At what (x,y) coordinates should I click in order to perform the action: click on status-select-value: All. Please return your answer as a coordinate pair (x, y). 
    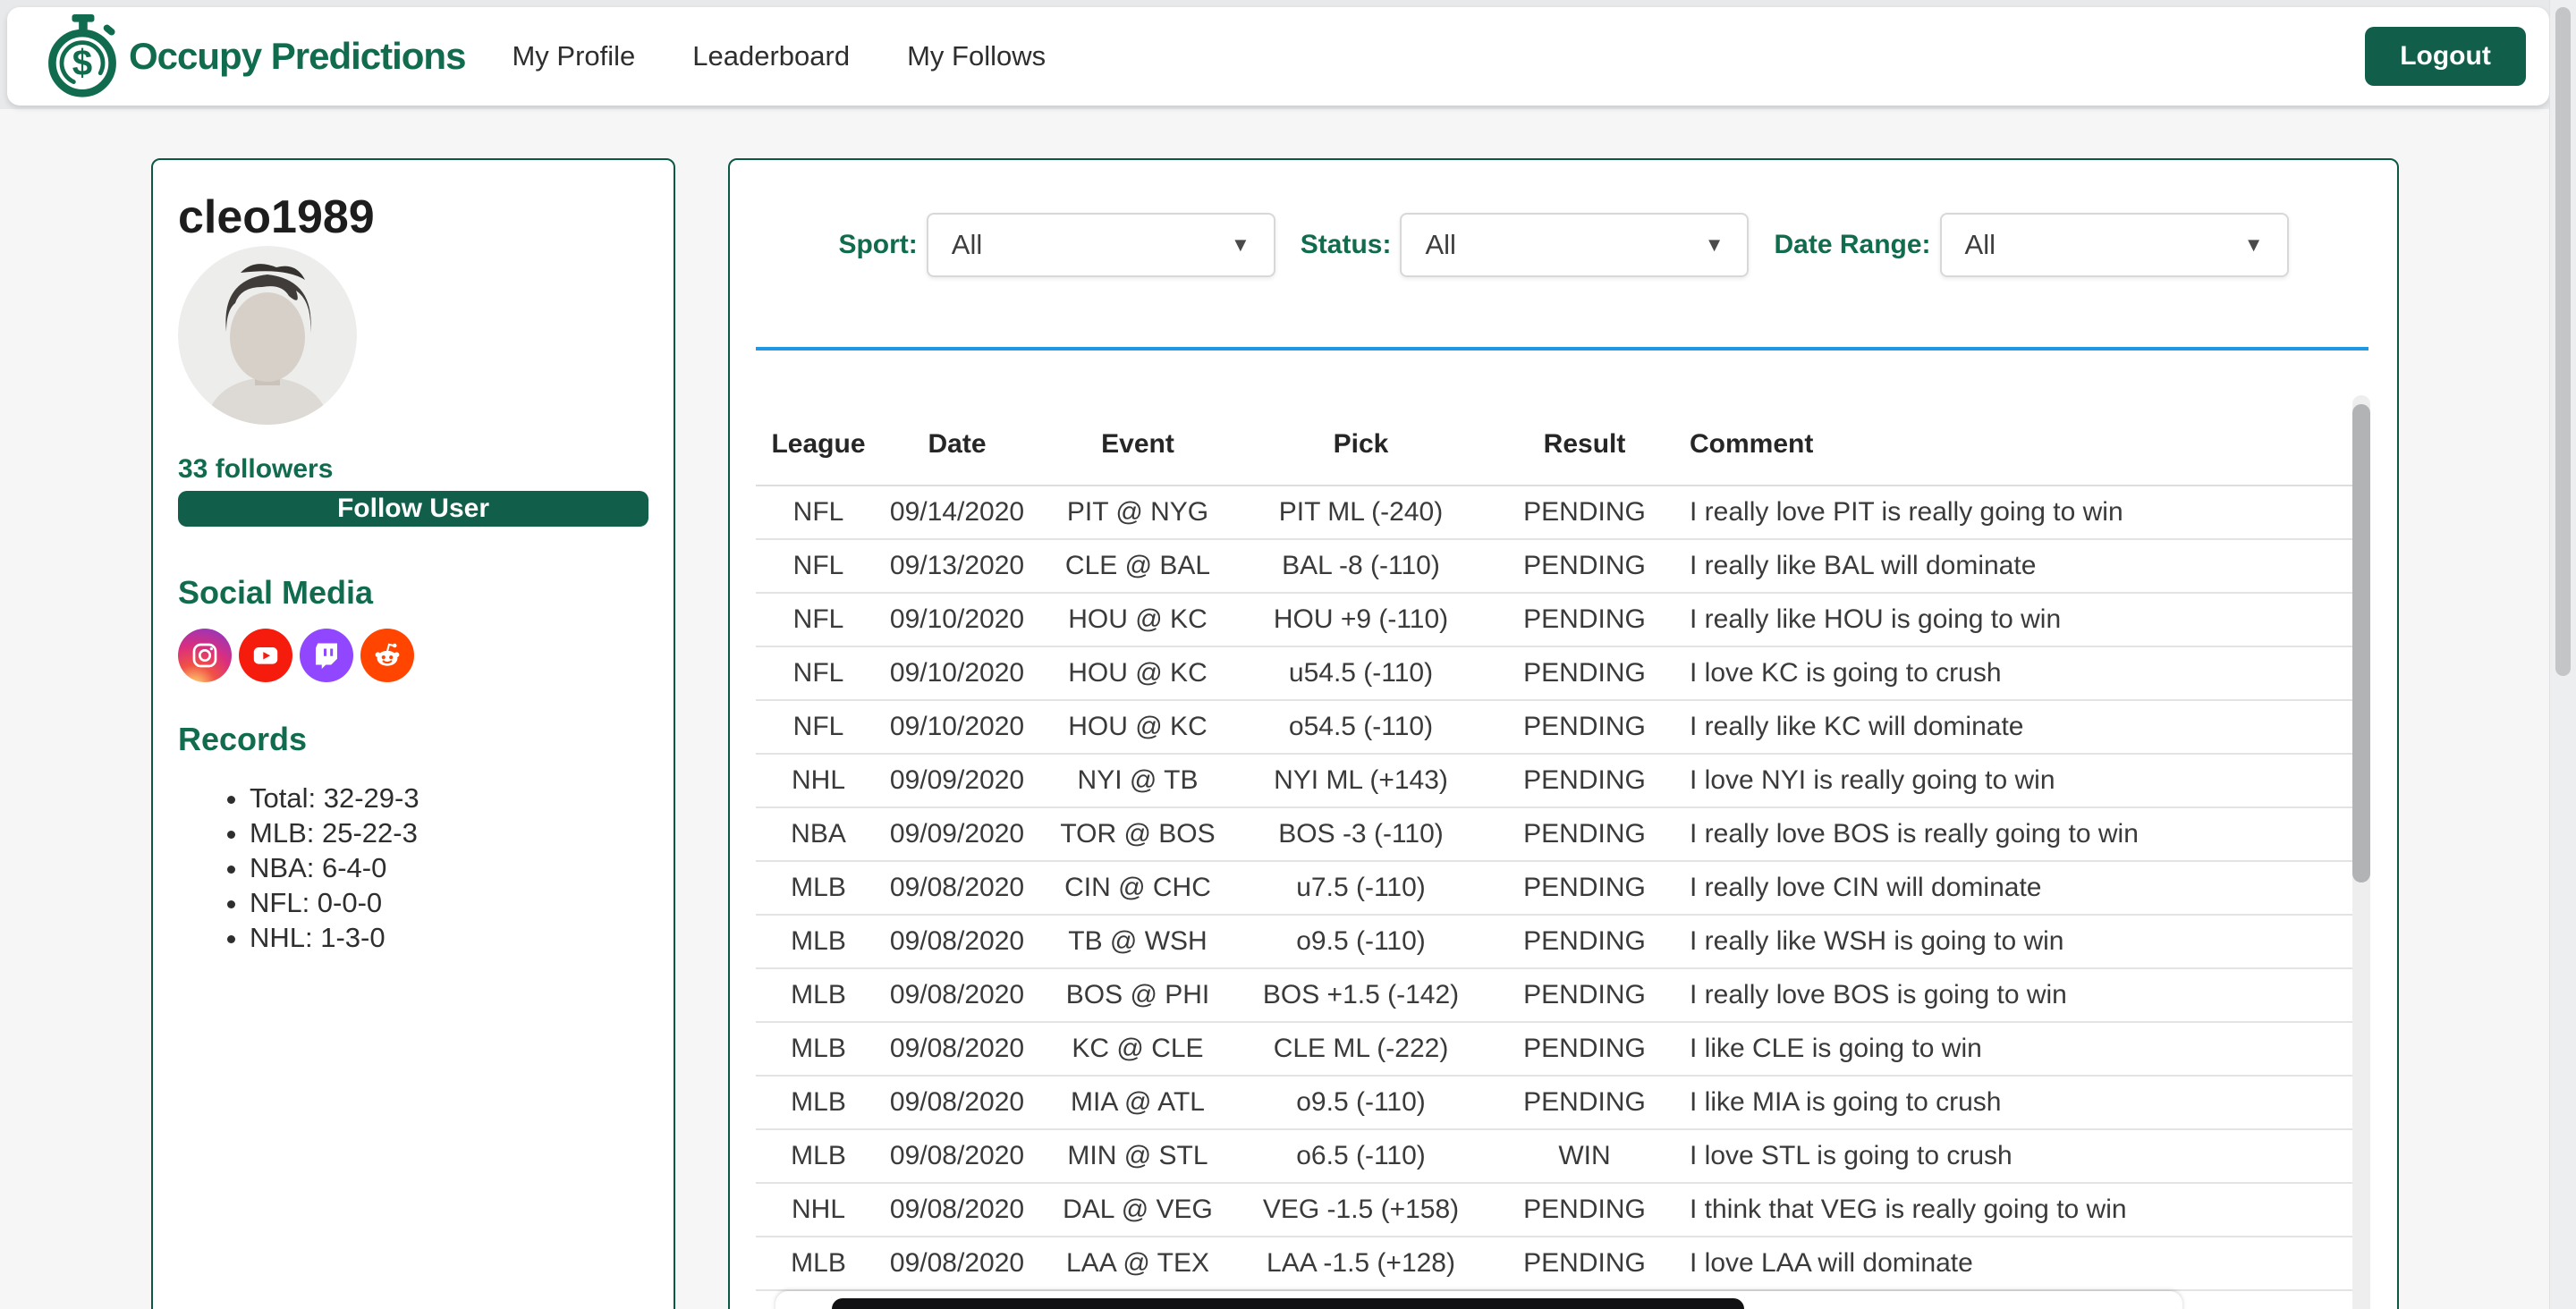
    Looking at the image, I should click on (1440, 244).